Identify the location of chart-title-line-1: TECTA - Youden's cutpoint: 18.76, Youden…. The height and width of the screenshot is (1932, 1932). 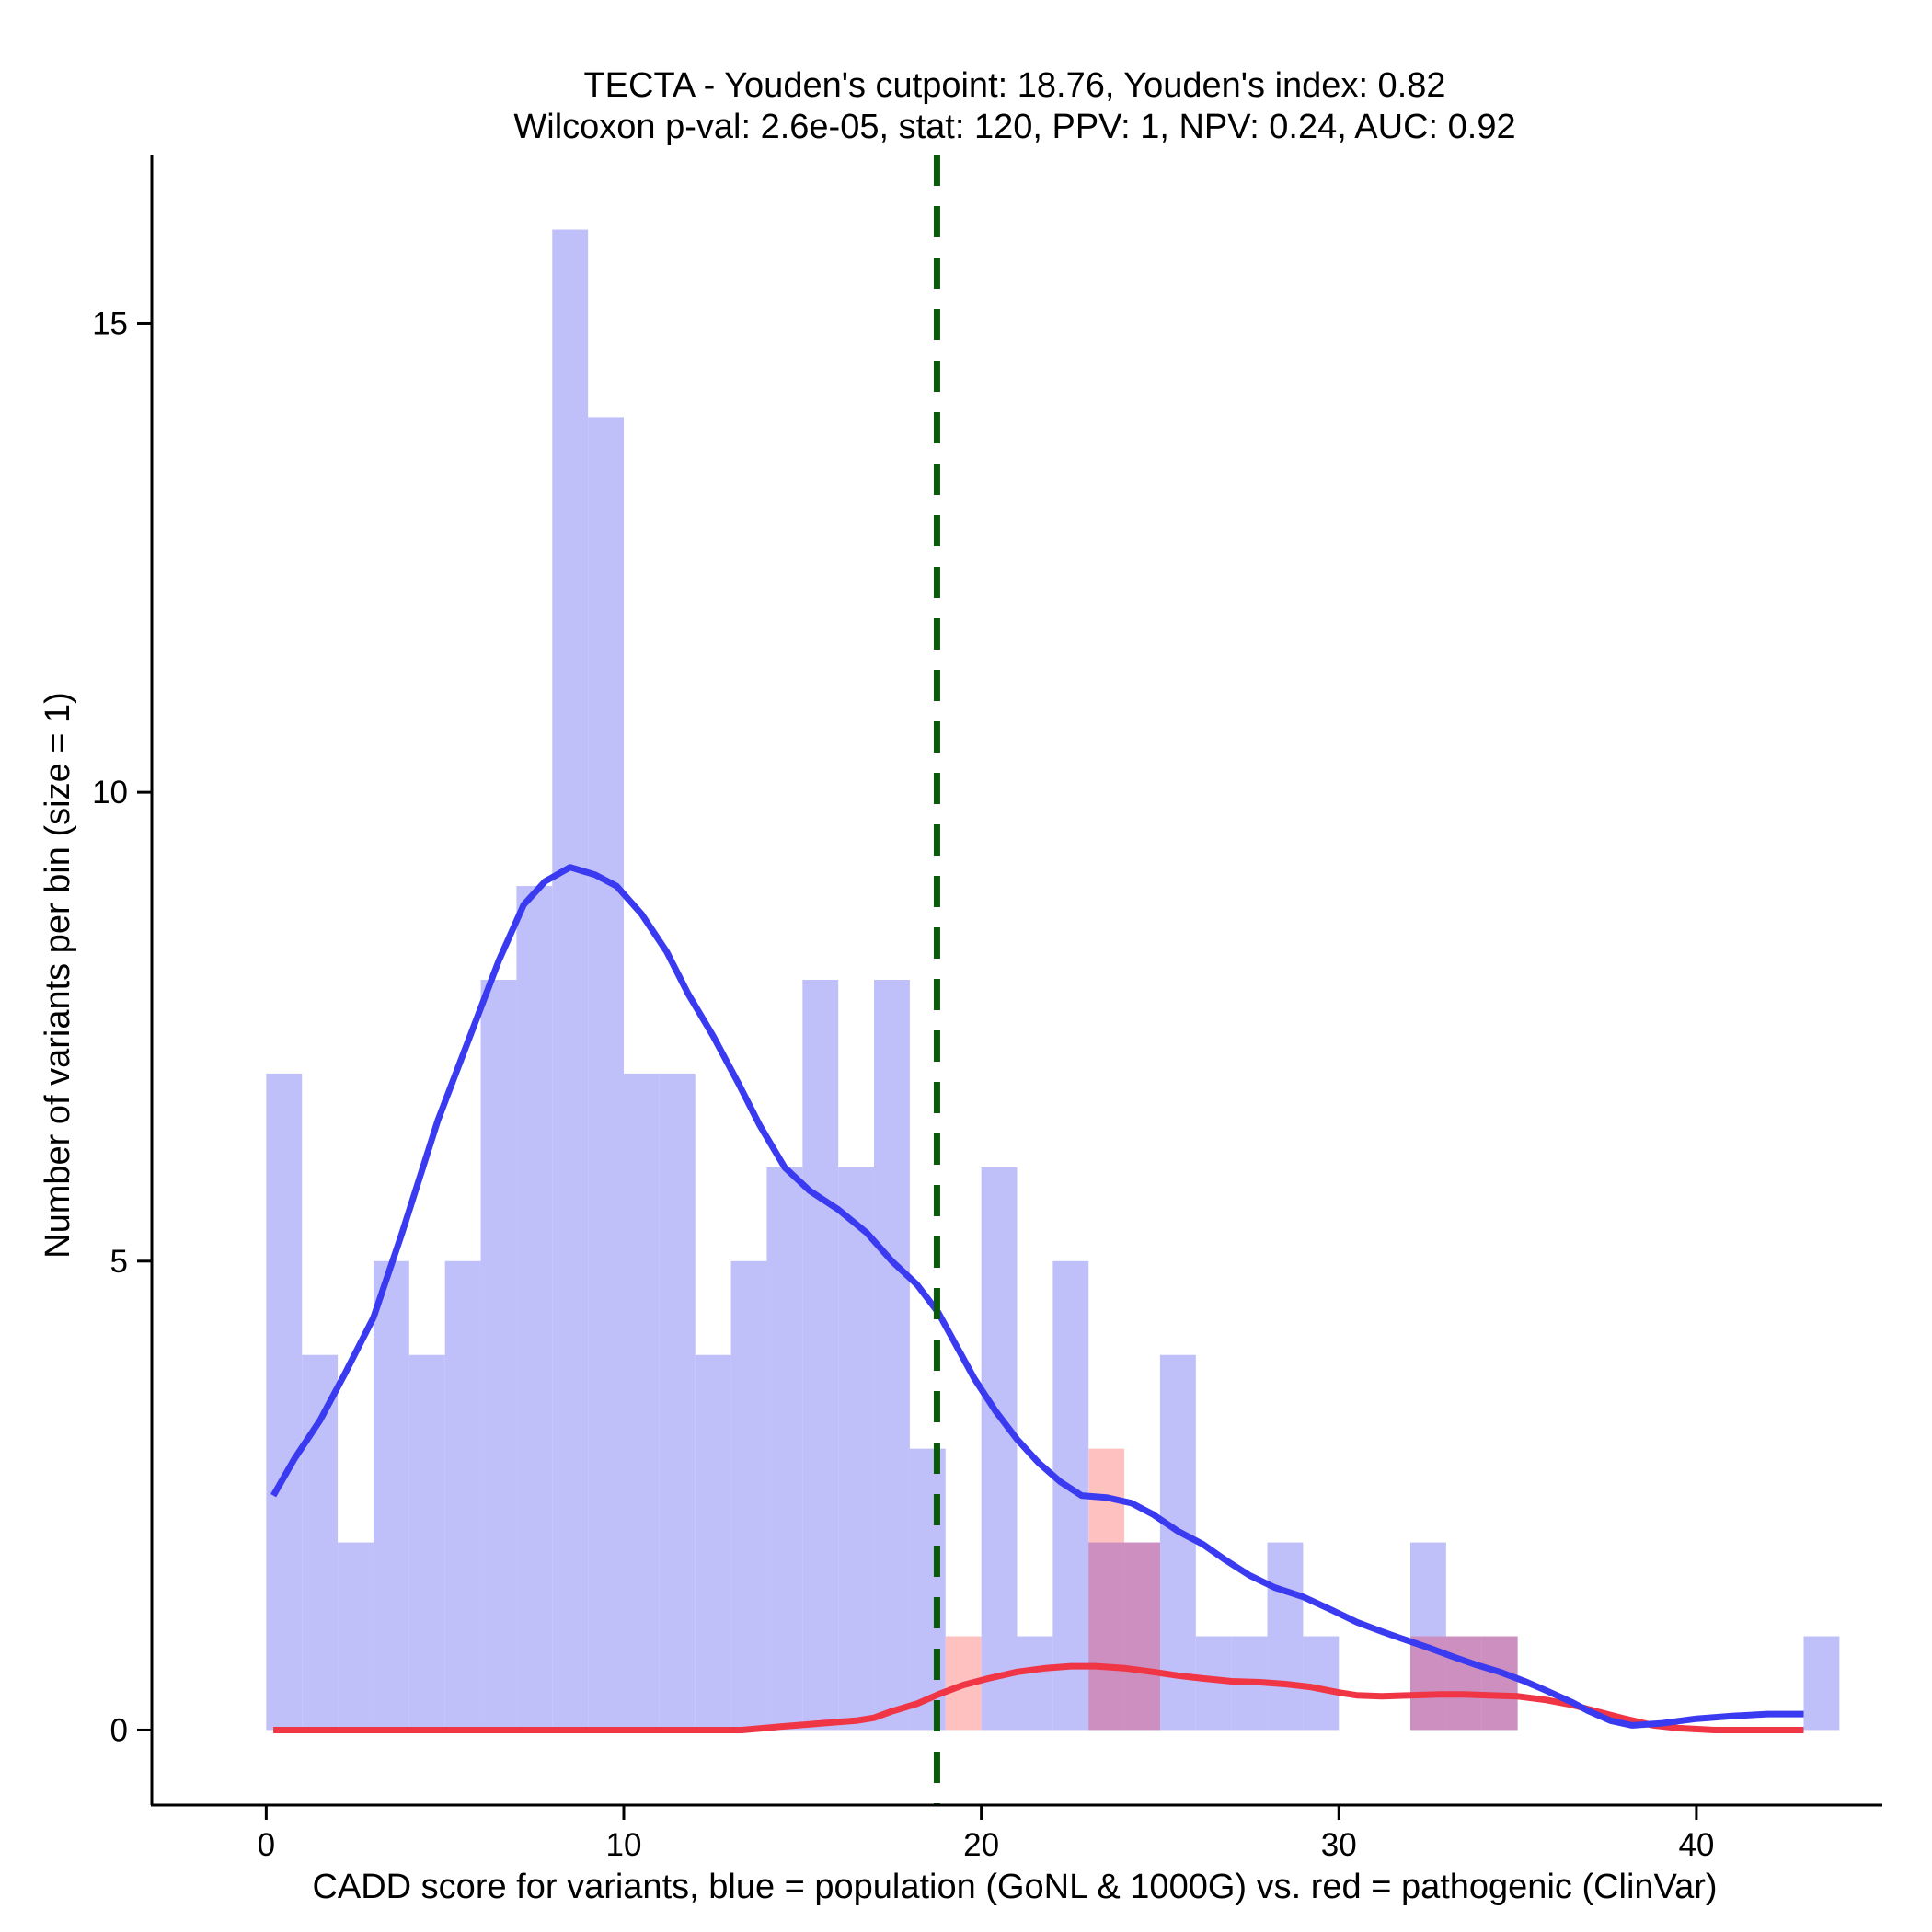
(1014, 85).